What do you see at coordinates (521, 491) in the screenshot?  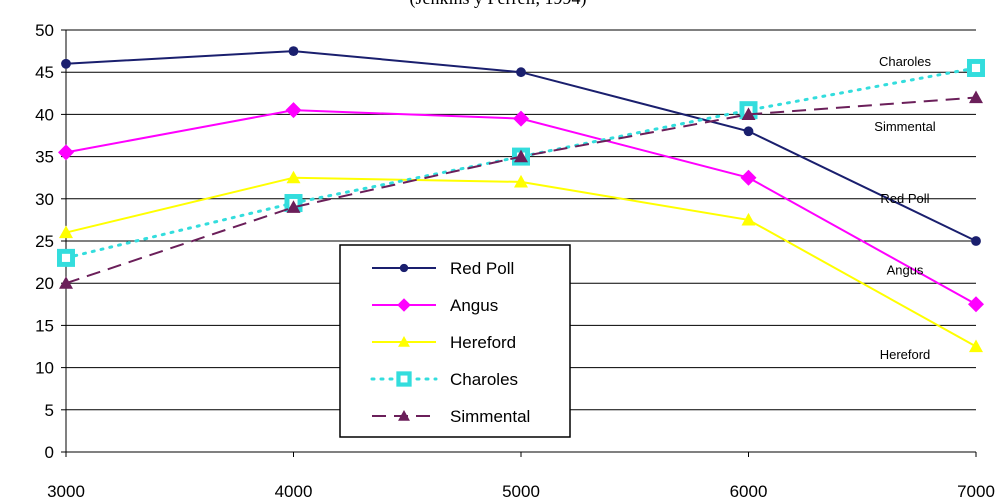 I see `x-tick-label: 5000` at bounding box center [521, 491].